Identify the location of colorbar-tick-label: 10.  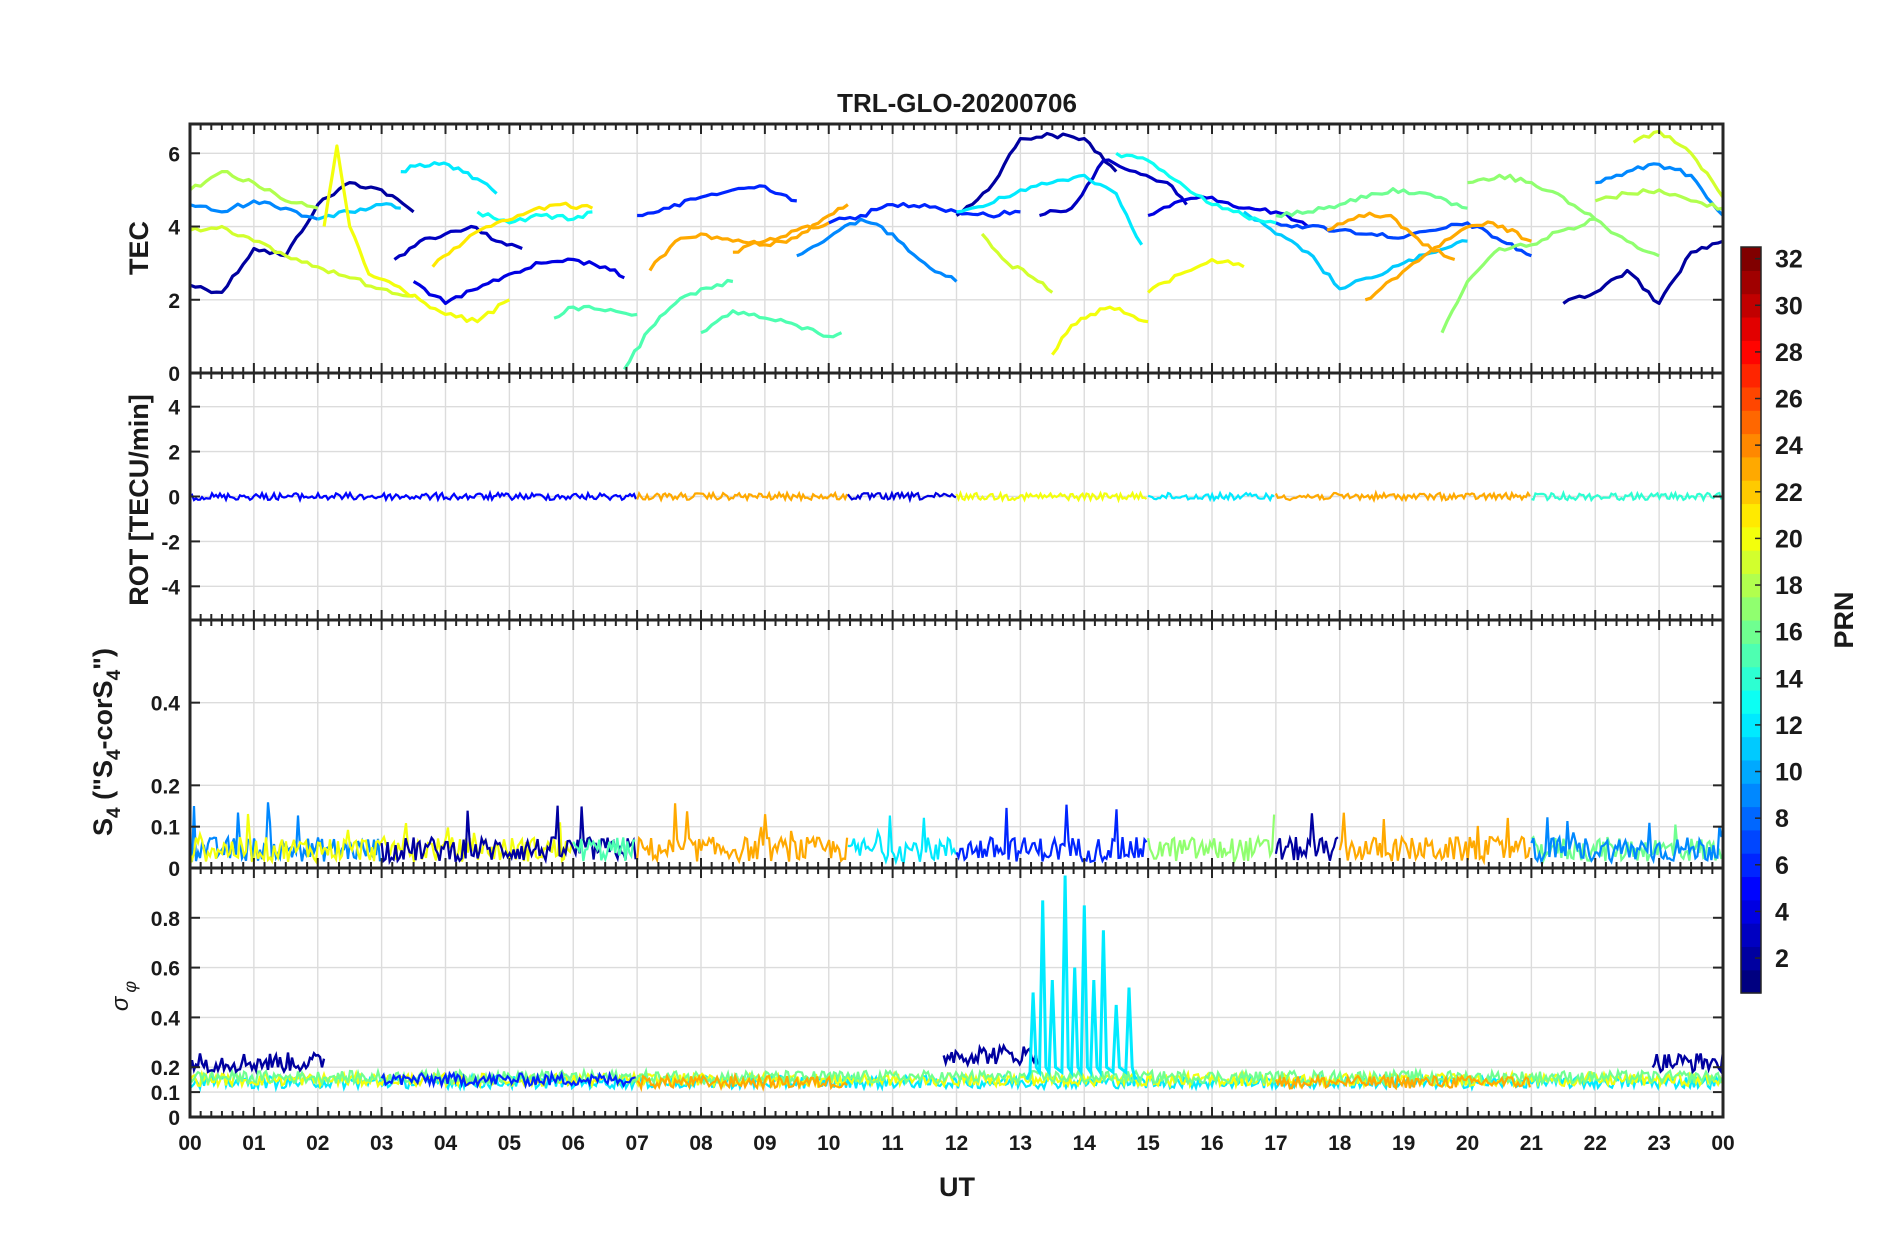
(1789, 773).